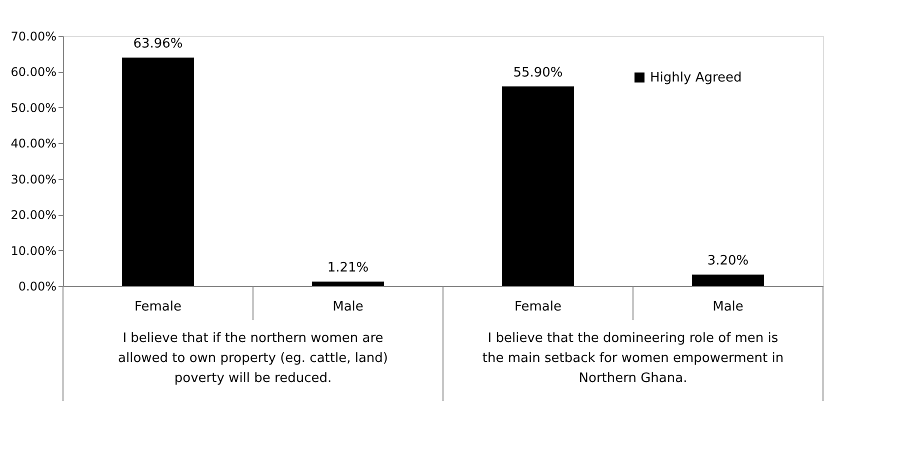 The height and width of the screenshot is (463, 914). Describe the element at coordinates (33, 107) in the screenshot. I see `y-tick-label: 50.00%` at that location.